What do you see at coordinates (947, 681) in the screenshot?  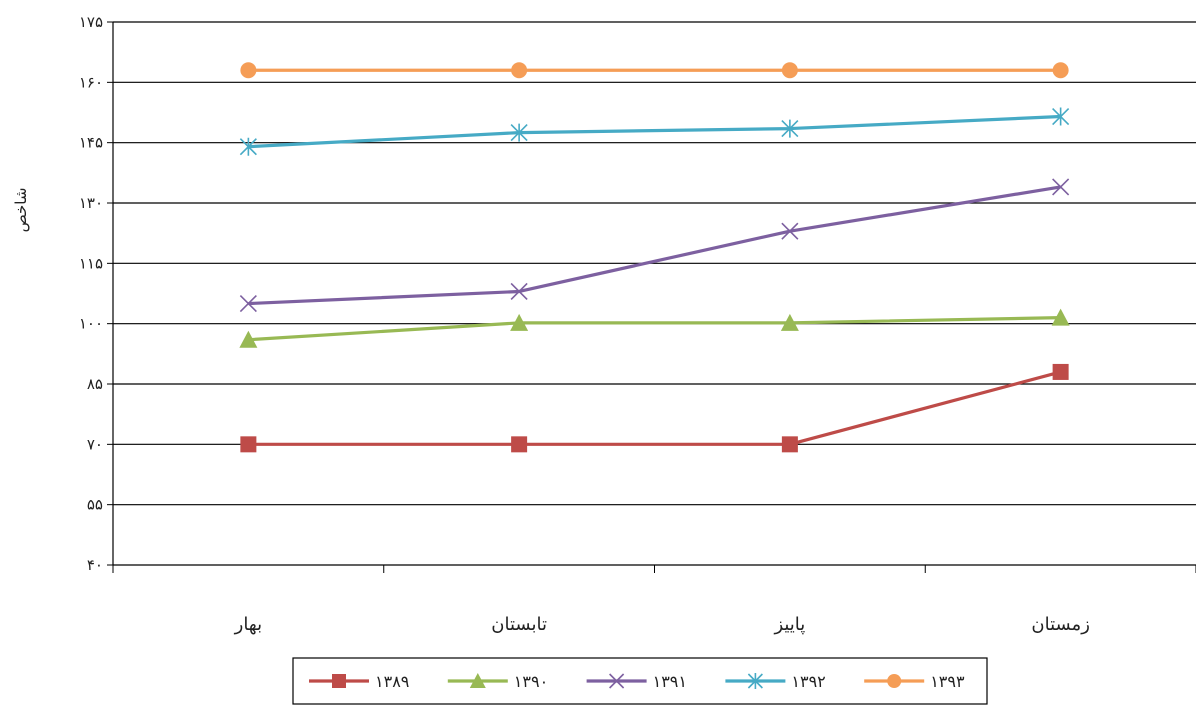 I see `legend-label: ۱۳۹۳` at bounding box center [947, 681].